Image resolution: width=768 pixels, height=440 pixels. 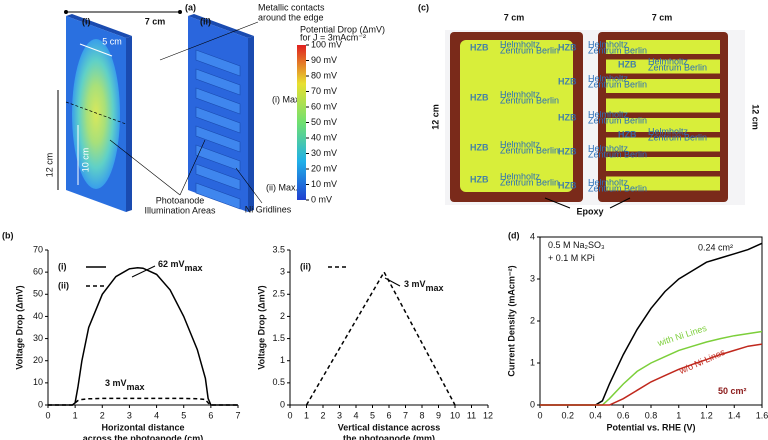 What do you see at coordinates (86, 21) in the screenshot?
I see `sub-label: (i)` at bounding box center [86, 21].